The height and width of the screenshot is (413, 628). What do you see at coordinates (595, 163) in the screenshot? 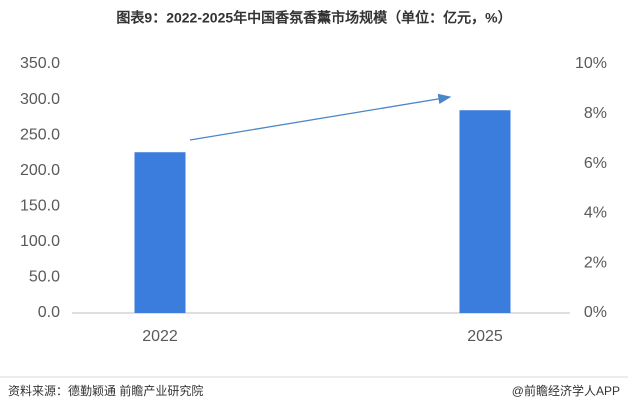
I see `y2-tick-label: 6%` at bounding box center [595, 163].